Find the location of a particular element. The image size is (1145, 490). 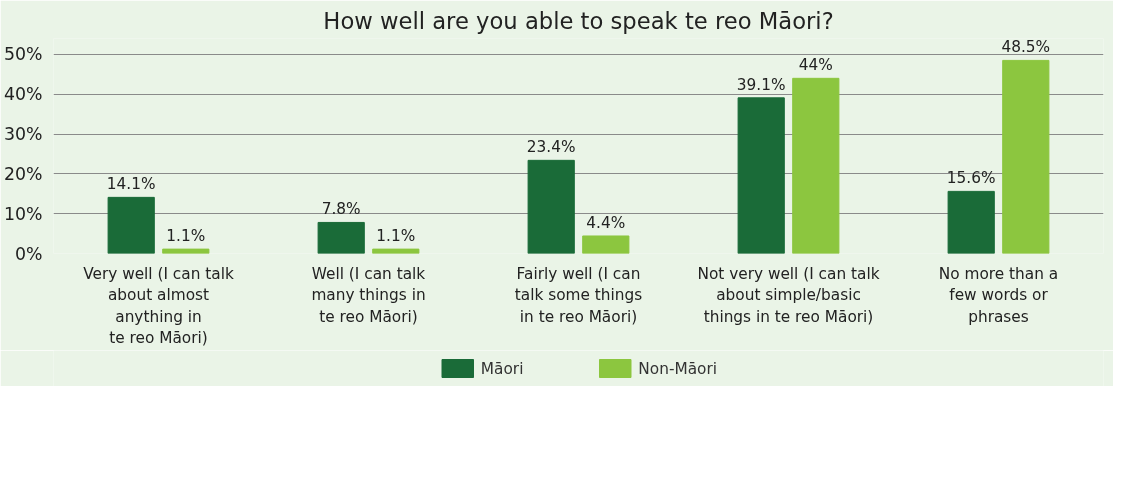

y-tick-label: 10% is located at coordinates (23, 213).